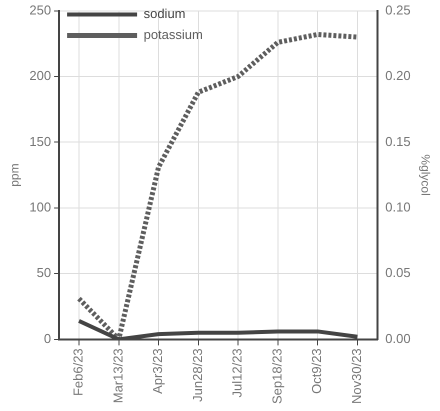 Image resolution: width=440 pixels, height=411 pixels. Describe the element at coordinates (398, 272) in the screenshot. I see `y2-tick-label: 0.05` at that location.